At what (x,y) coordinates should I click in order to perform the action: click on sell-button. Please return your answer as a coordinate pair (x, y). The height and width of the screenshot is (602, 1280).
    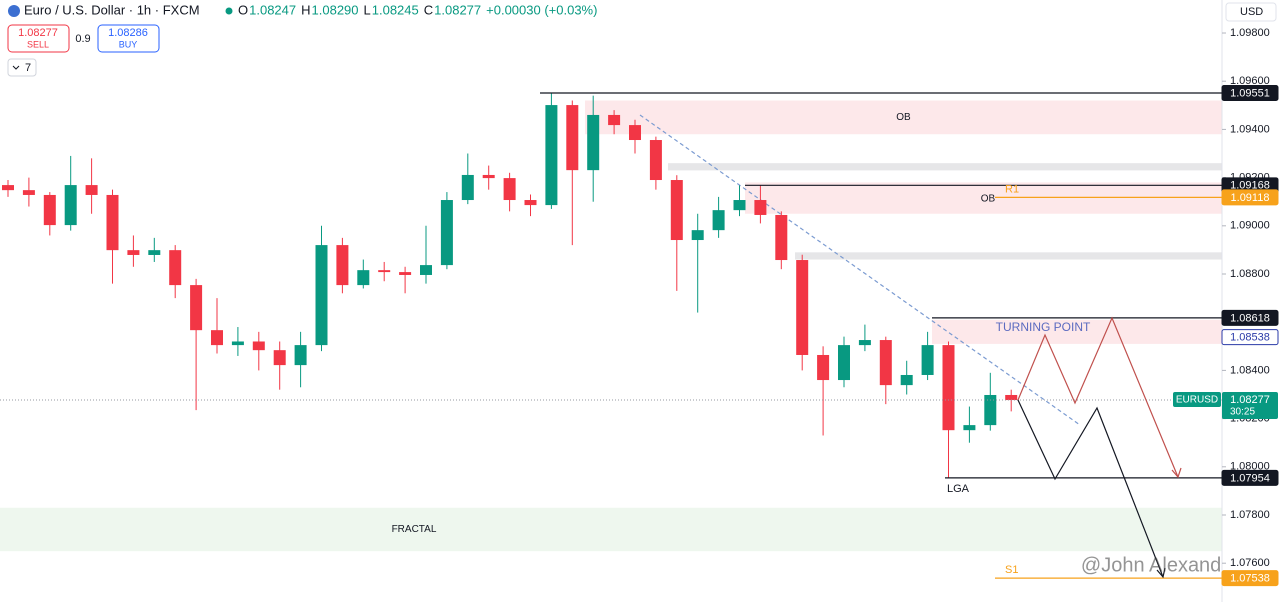
    Looking at the image, I should click on (38, 38).